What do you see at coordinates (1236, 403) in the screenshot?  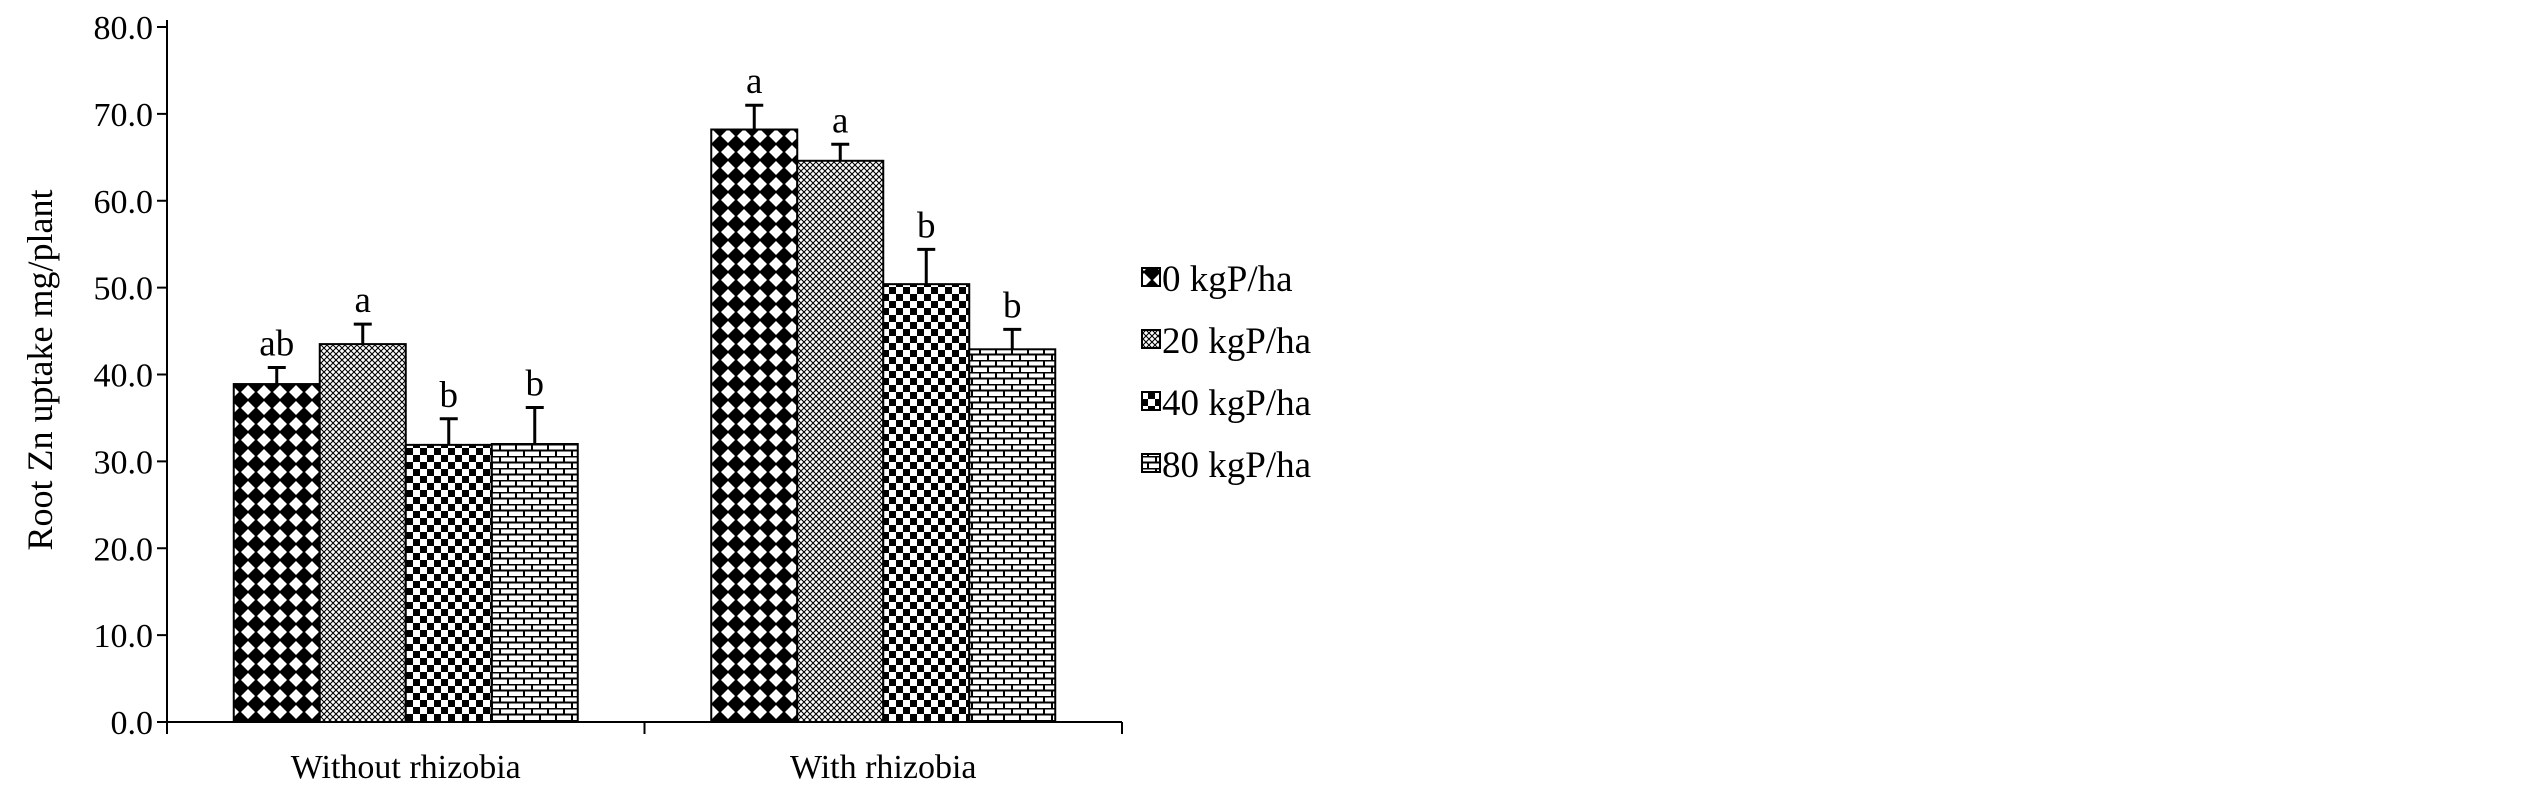 I see `legend-label: 40 kgP/ha` at bounding box center [1236, 403].